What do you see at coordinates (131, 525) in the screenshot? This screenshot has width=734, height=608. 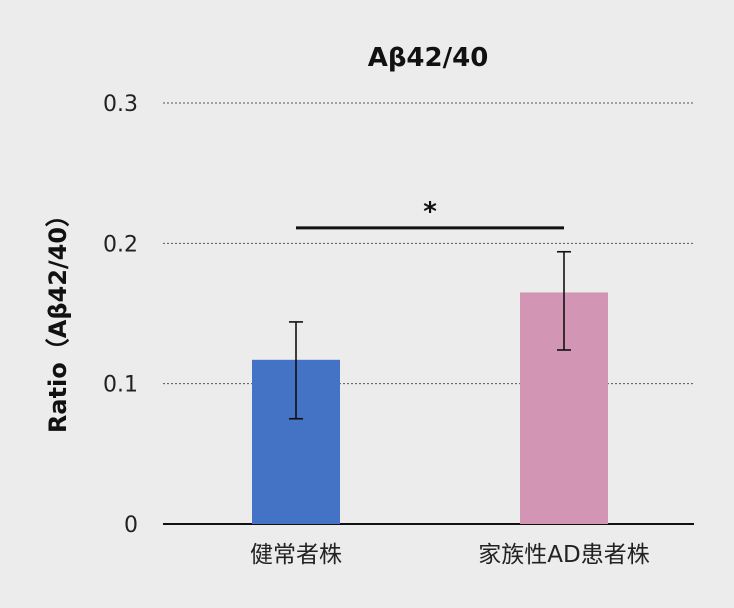 I see `y-tick-label-0: 0` at bounding box center [131, 525].